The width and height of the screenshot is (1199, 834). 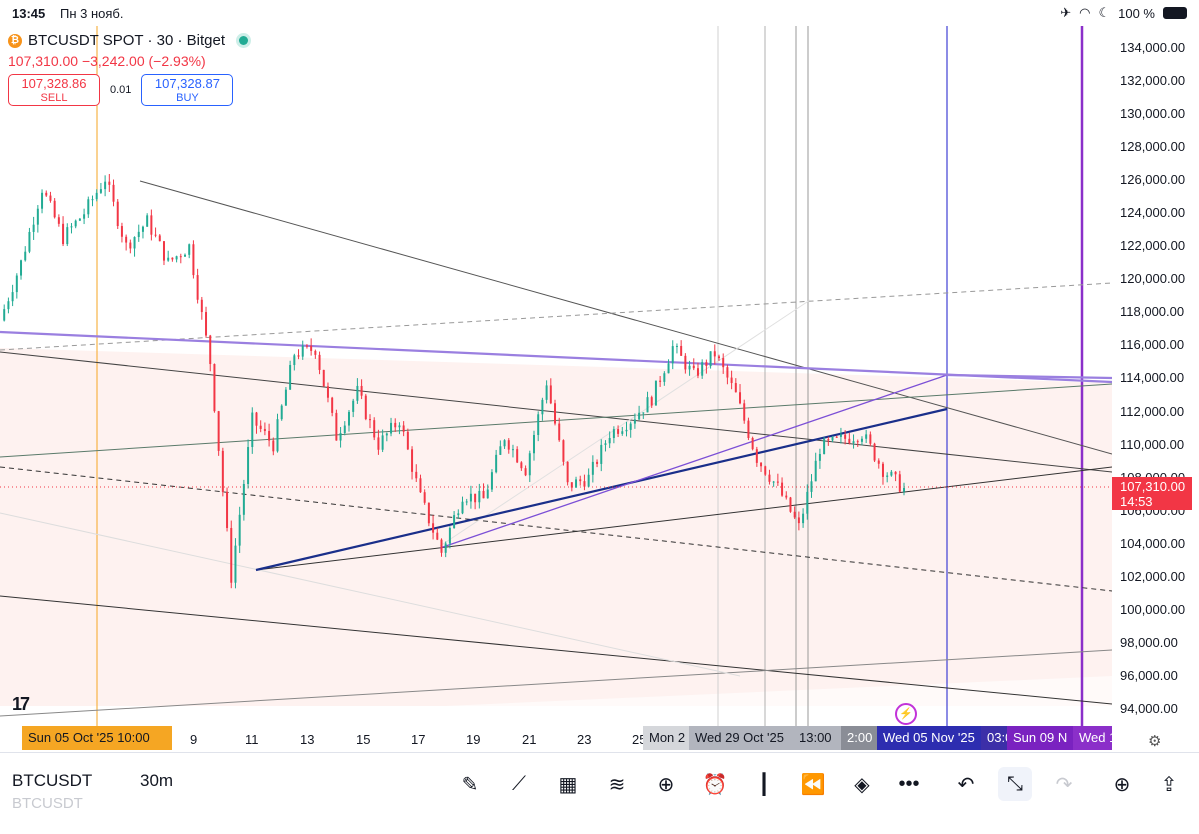 What do you see at coordinates (1136, 501) in the screenshot?
I see `last-price-countdown: 14:53` at bounding box center [1136, 501].